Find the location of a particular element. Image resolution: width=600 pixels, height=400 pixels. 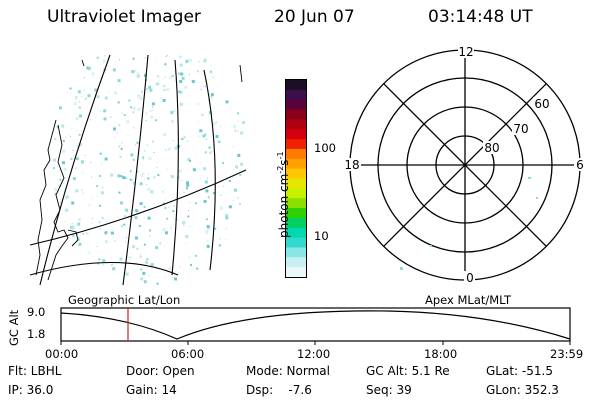

info-ip: IP: 36.0 is located at coordinates (31, 390).